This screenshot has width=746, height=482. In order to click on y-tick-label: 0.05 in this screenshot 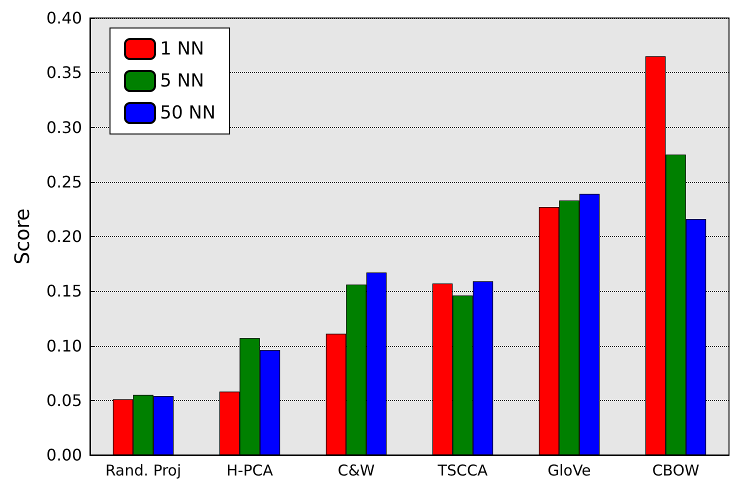, I will do `click(64, 400)`.